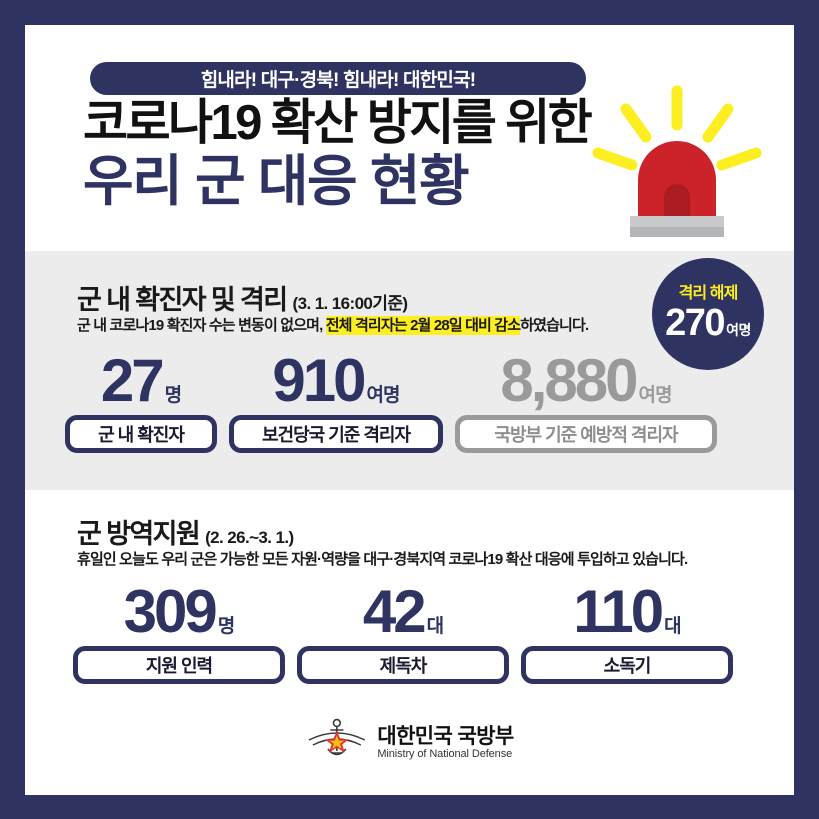 The width and height of the screenshot is (819, 819). I want to click on stat-decontamination-vehicles: 42 대 제독차, so click(403, 633).